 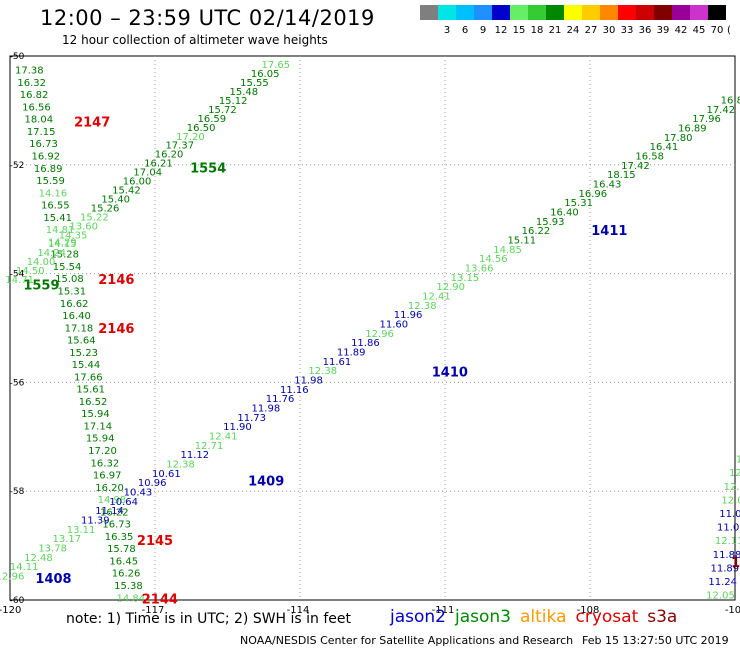 I want to click on pass-time-label: 2147, so click(x=92, y=122).